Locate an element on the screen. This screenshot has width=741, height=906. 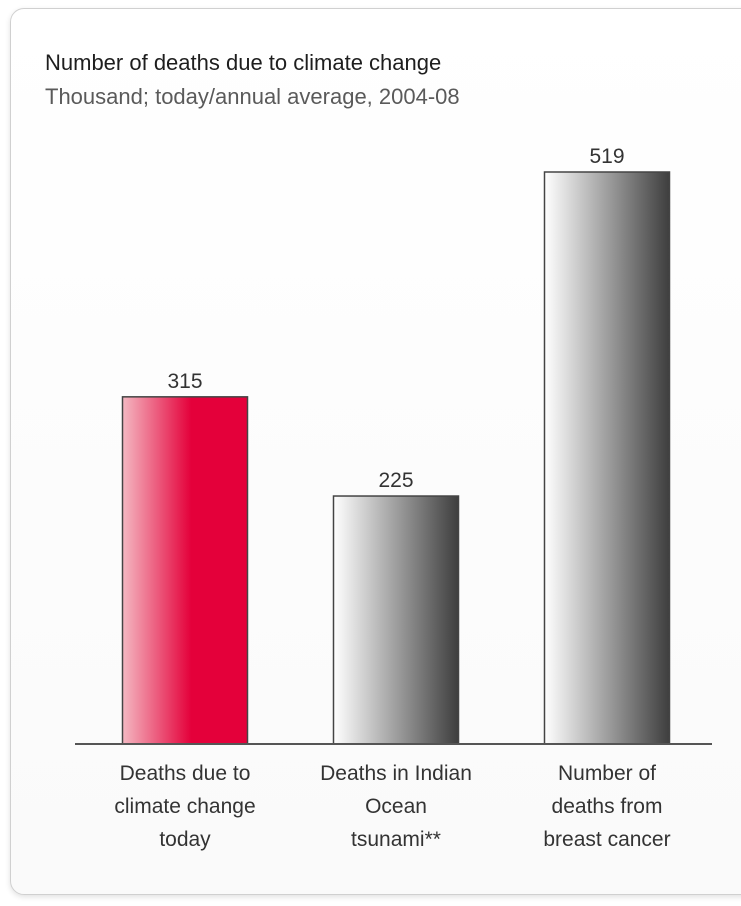
category-label-line: breast cancer is located at coordinates (606, 839).